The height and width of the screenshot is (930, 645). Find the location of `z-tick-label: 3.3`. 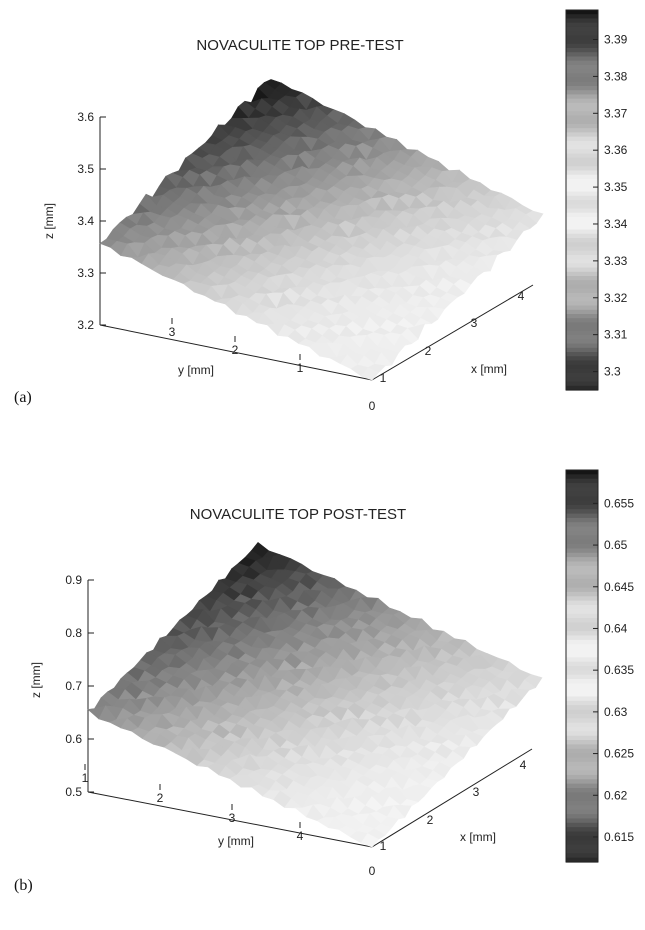

z-tick-label: 3.3 is located at coordinates (85, 273).